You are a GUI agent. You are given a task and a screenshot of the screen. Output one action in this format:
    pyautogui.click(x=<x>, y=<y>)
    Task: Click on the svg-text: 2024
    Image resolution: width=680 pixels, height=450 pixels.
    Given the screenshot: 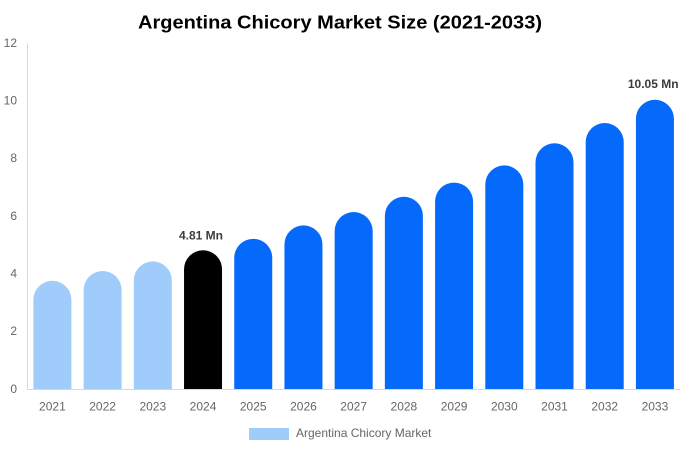 What is the action you would take?
    pyautogui.click(x=203, y=407)
    